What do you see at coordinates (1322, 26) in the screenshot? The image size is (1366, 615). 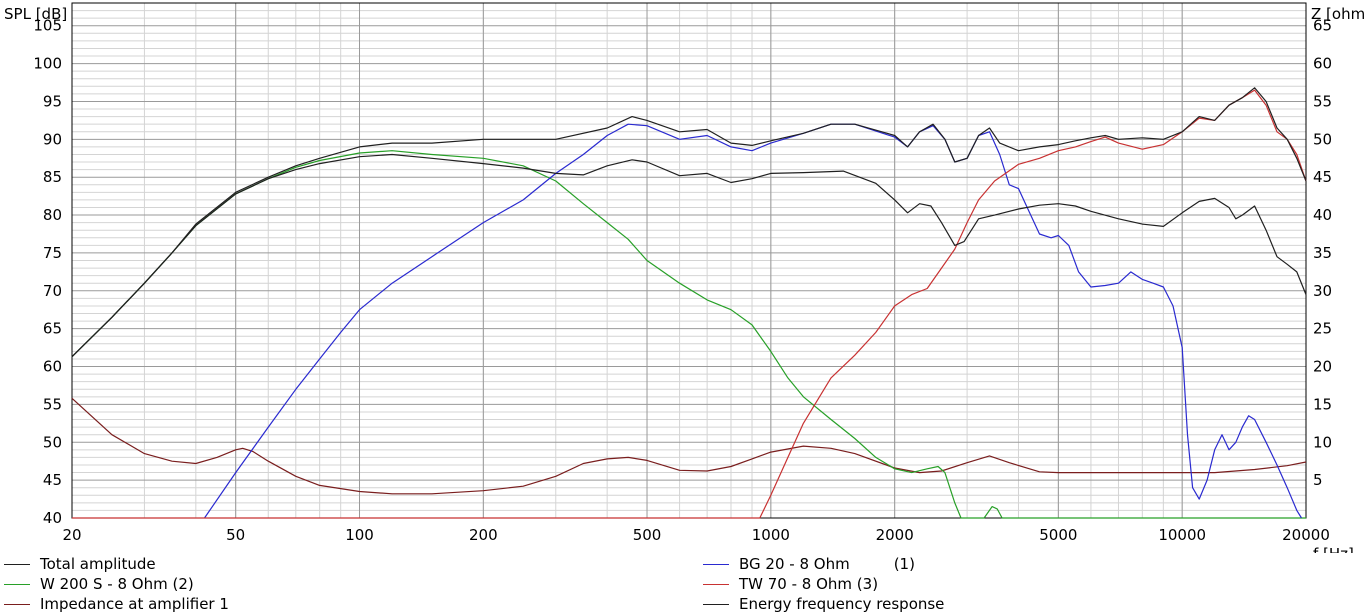 I see `y-right-tick-label: 65` at bounding box center [1322, 26].